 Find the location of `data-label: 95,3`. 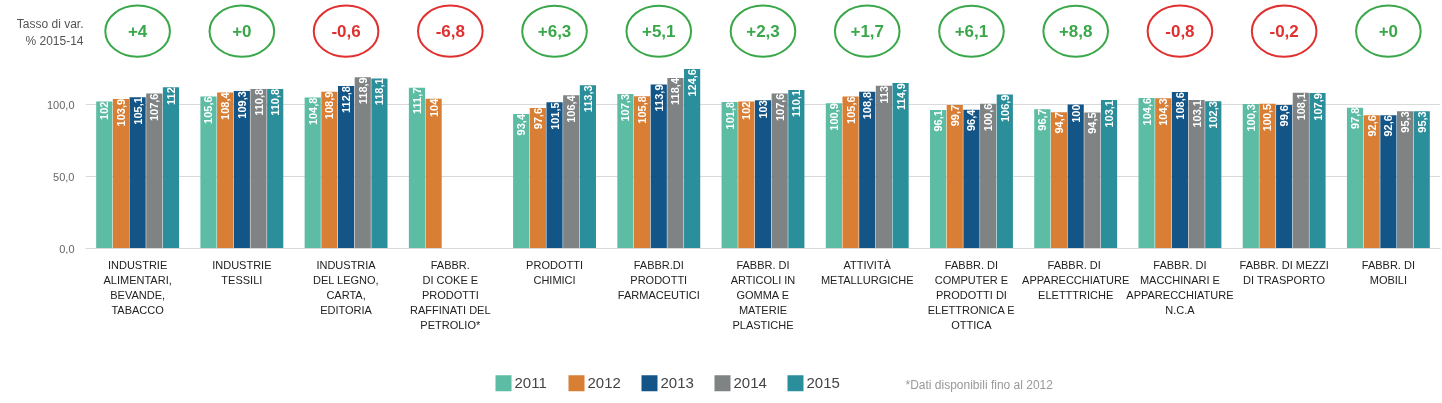

data-label: 95,3 is located at coordinates (1421, 122).